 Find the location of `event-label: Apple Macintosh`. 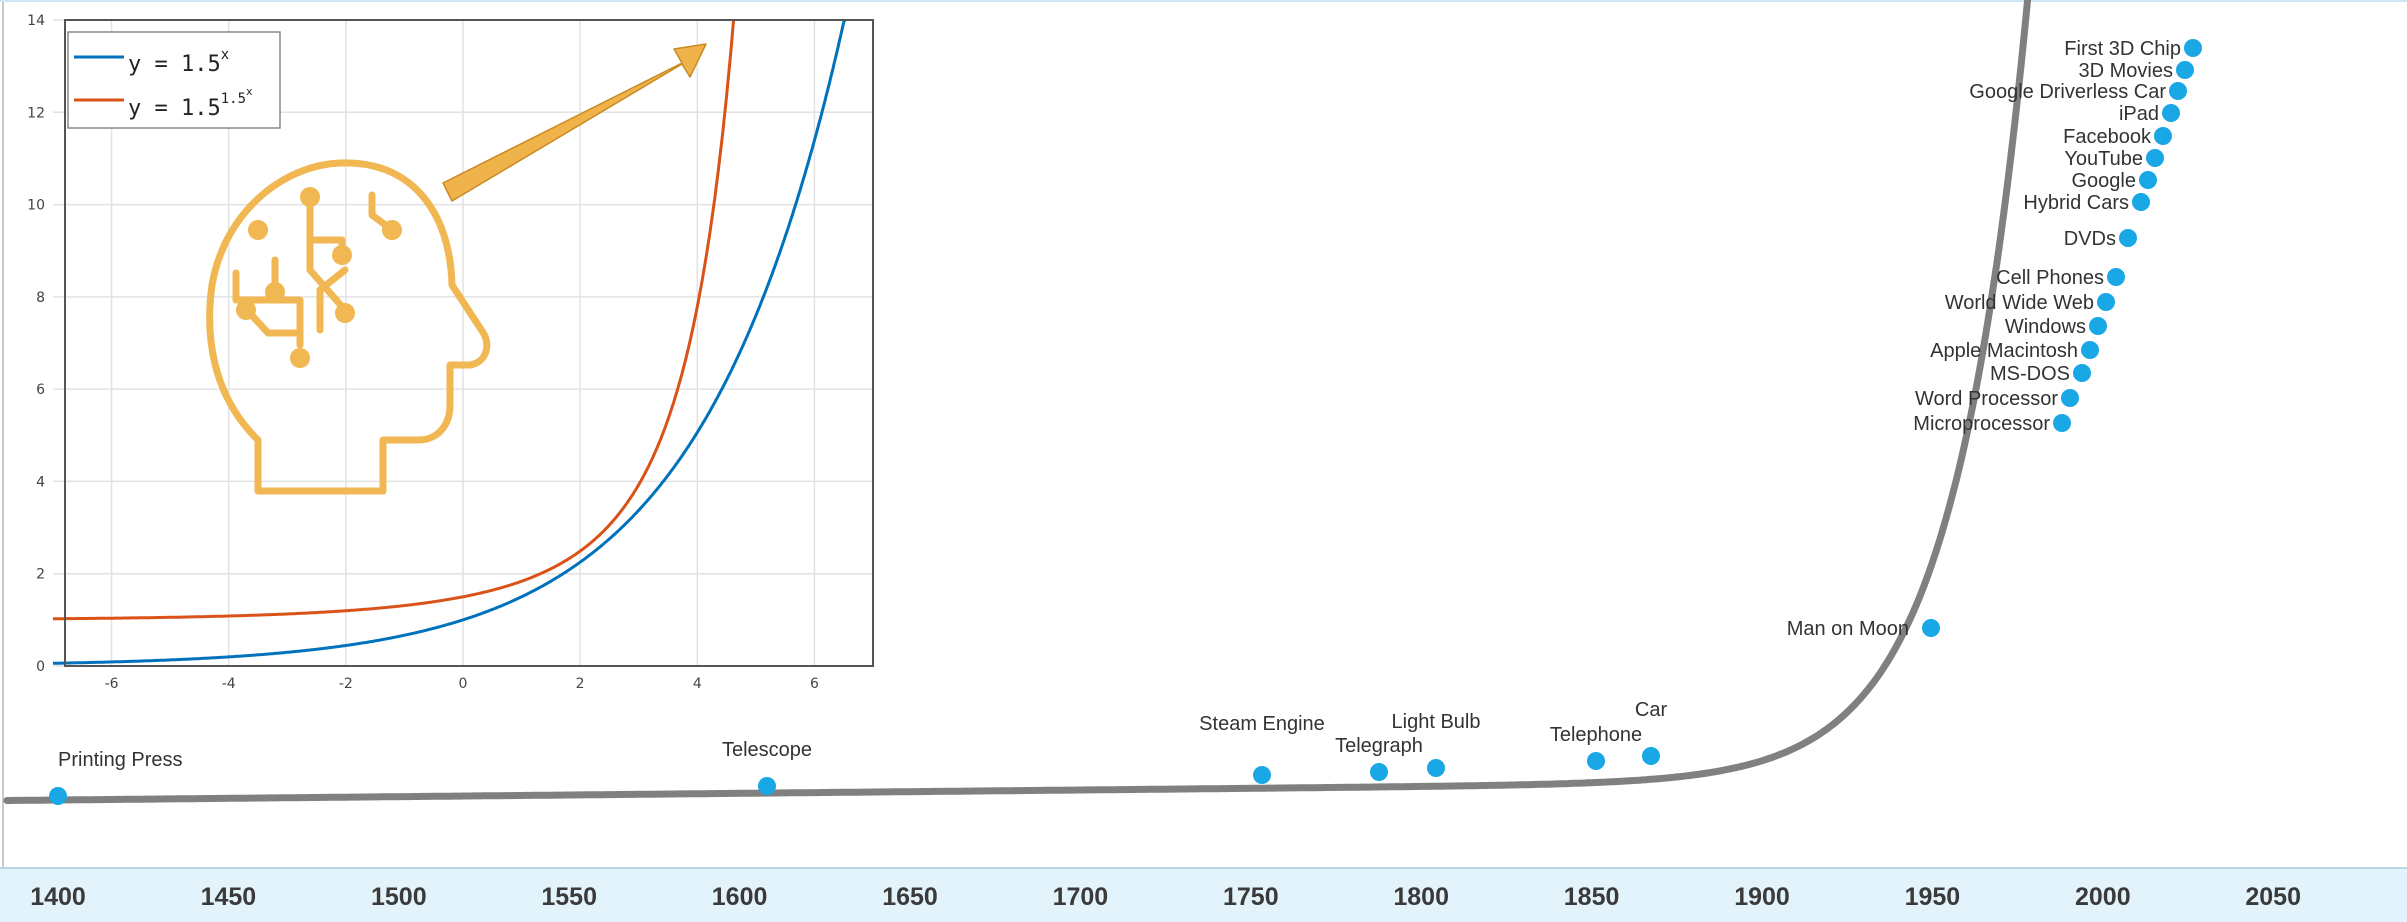

event-label: Apple Macintosh is located at coordinates (2004, 351).